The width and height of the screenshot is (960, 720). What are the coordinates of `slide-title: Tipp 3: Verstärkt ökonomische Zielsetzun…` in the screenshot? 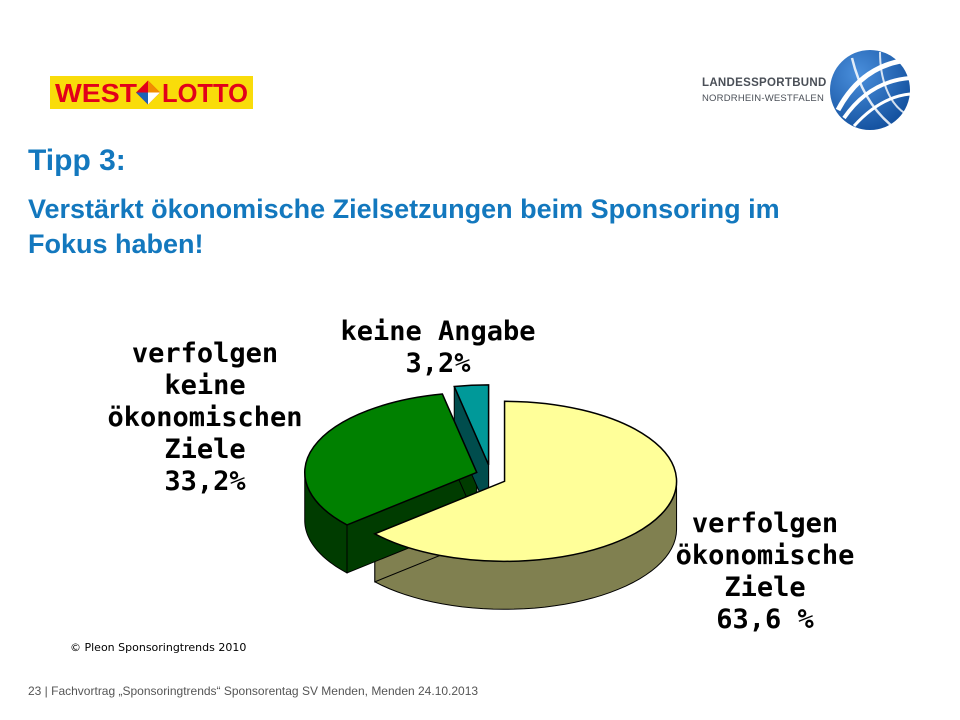 It's located at (428, 202).